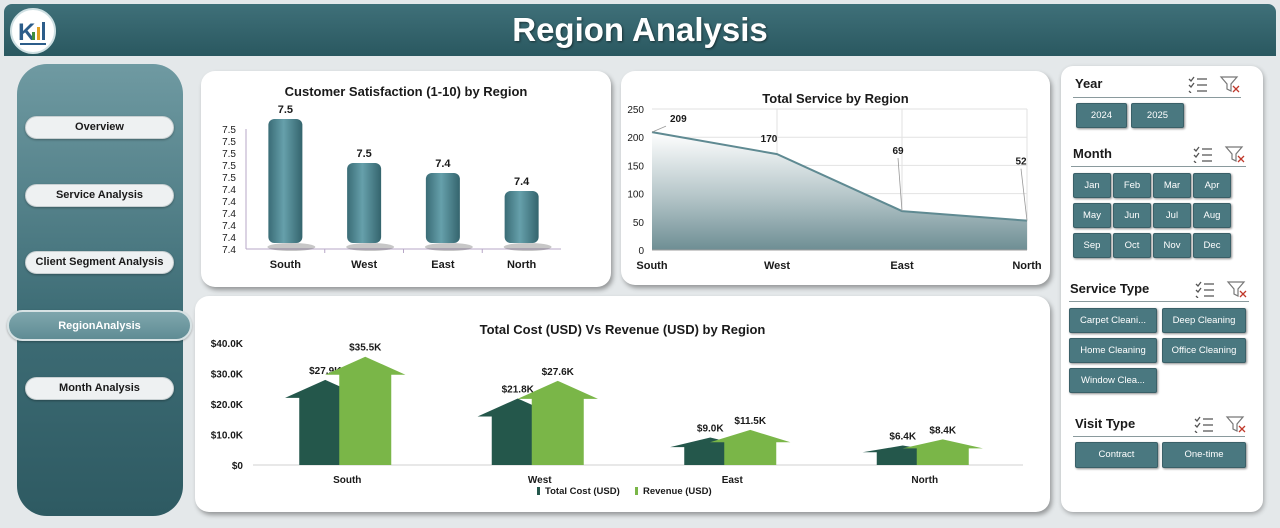 The image size is (1280, 528). I want to click on month-nov-button: Nov, so click(1172, 245).